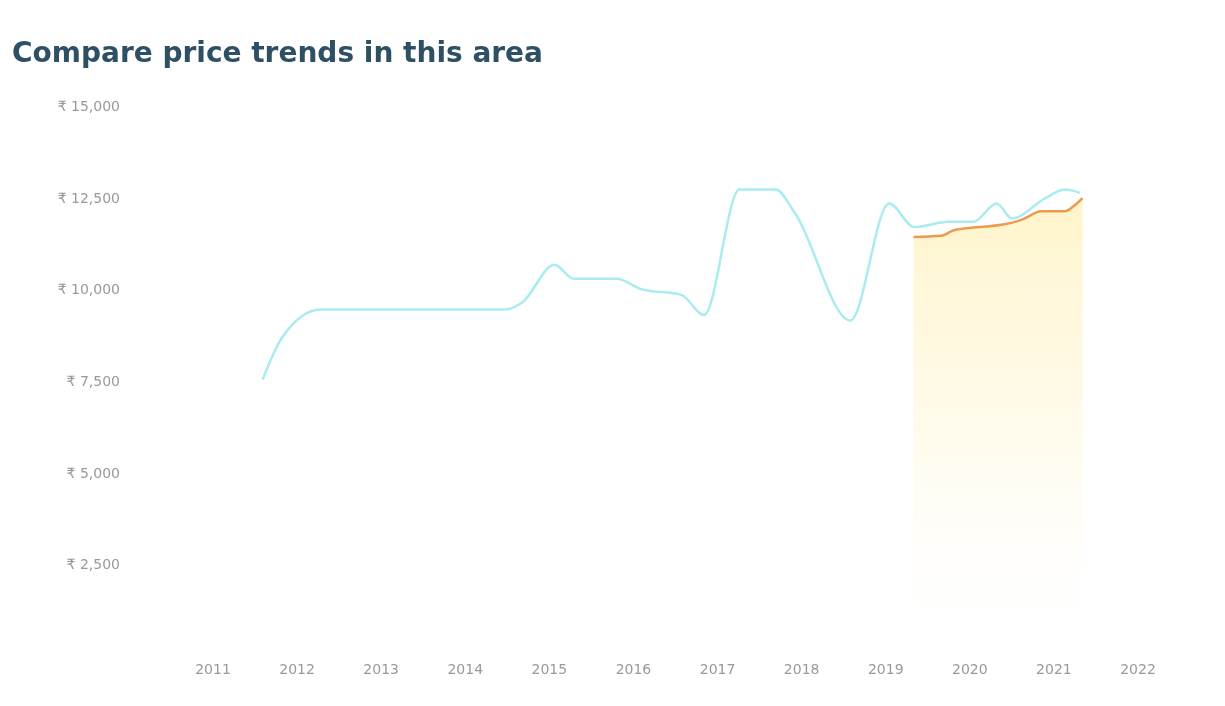 The image size is (1225, 706). Describe the element at coordinates (213, 668) in the screenshot. I see `x-tick-label: 2011` at that location.